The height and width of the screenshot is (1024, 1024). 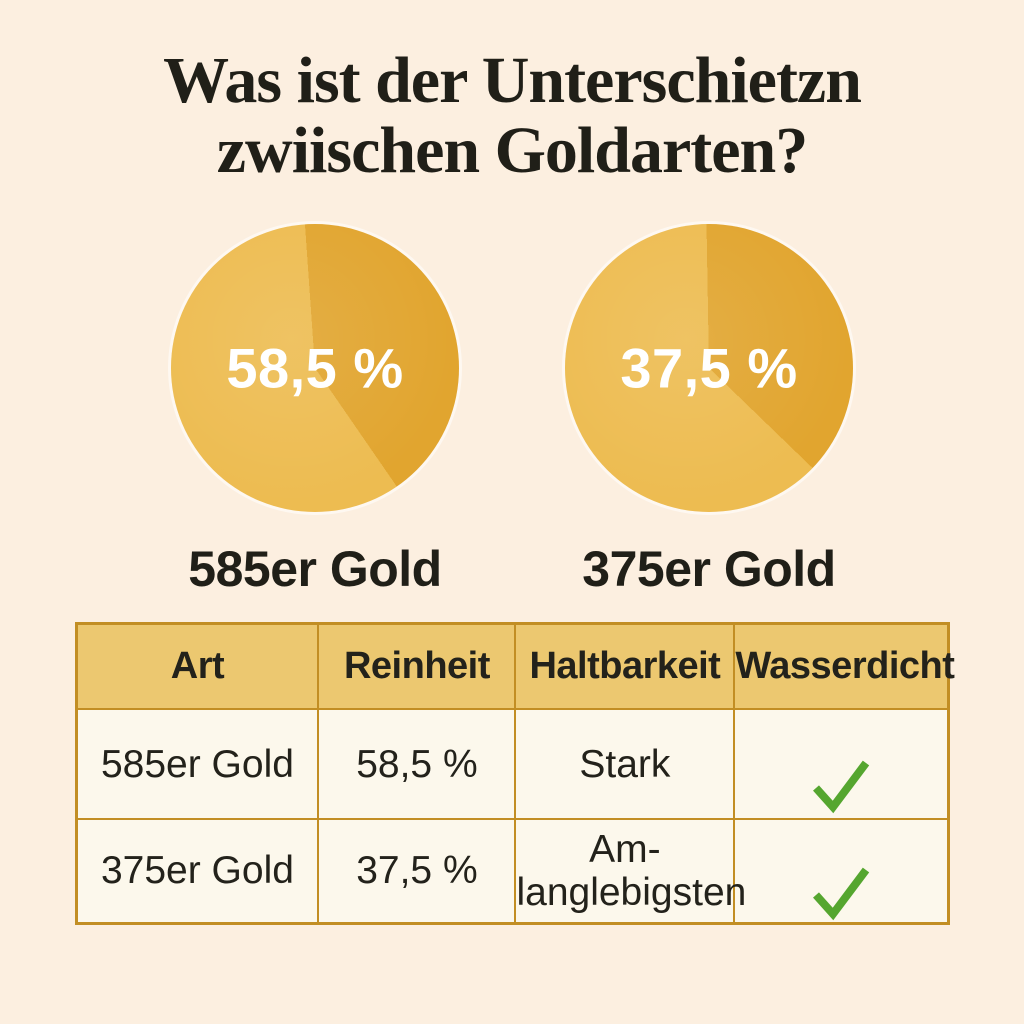 I want to click on pie-caption-585: 585er Gold, so click(x=315, y=568).